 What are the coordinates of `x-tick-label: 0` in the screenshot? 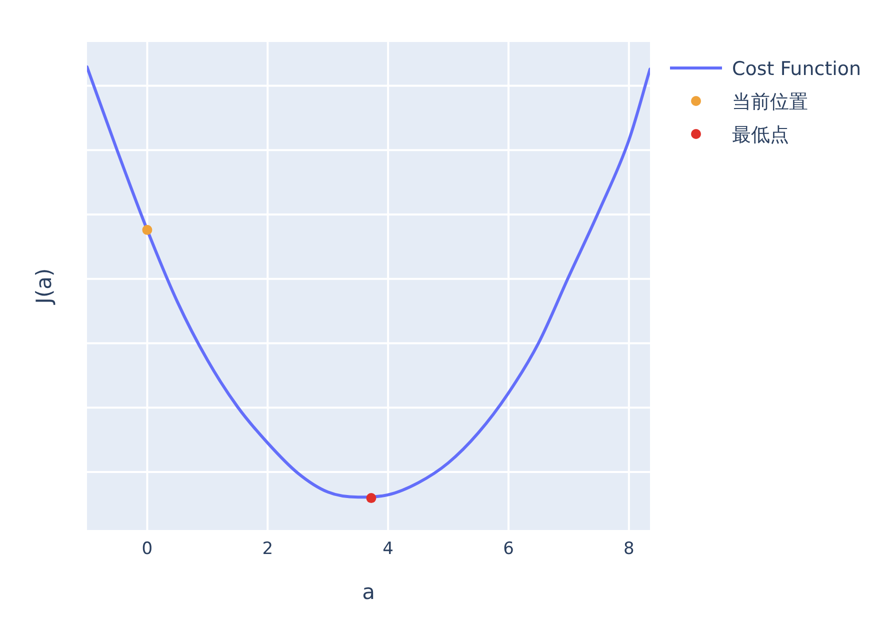 It's located at (147, 549).